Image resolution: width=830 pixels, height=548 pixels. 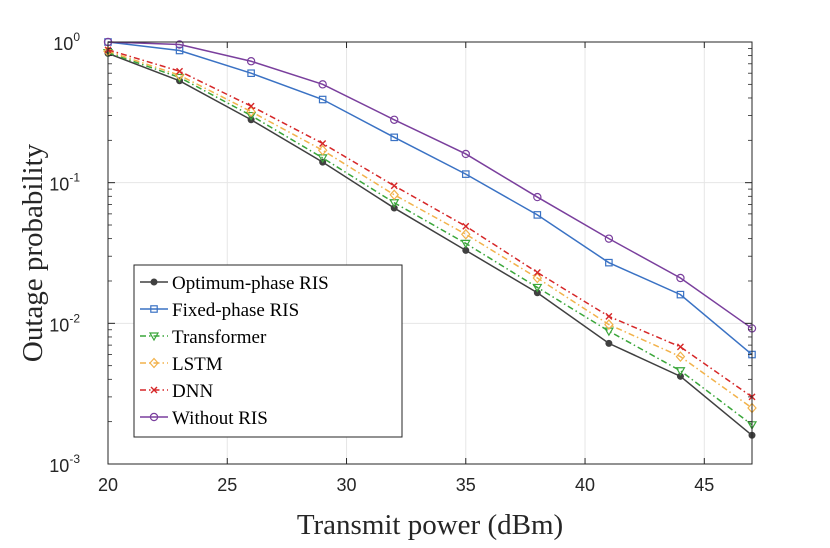 I want to click on legend-marker-fixed-phase-ris, so click(x=154, y=309).